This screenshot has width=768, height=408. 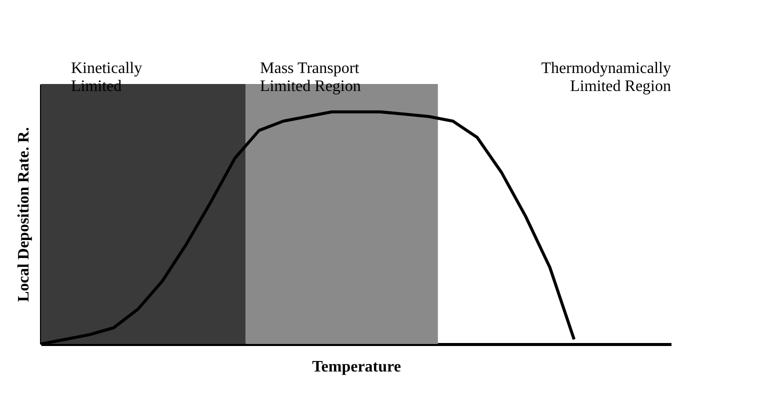 I want to click on text: Thermodynamically Limited Region, so click(x=606, y=77).